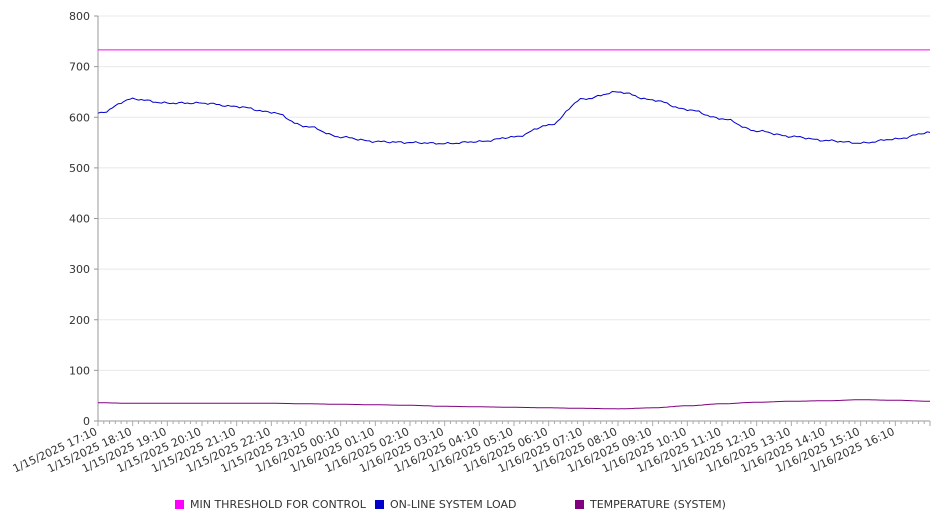 This screenshot has height=526, width=946. What do you see at coordinates (278, 504) in the screenshot?
I see `legend-label-min-threshold: MIN THRESHOLD FOR CONTROL` at bounding box center [278, 504].